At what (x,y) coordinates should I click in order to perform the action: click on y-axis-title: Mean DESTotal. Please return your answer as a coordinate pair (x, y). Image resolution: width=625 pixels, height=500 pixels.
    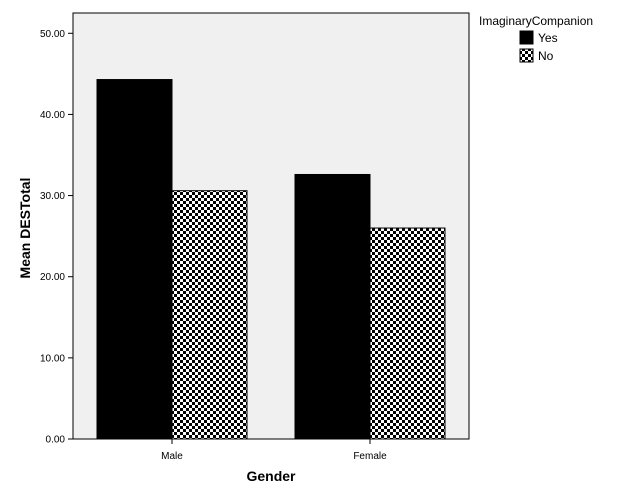
    Looking at the image, I should click on (25, 228).